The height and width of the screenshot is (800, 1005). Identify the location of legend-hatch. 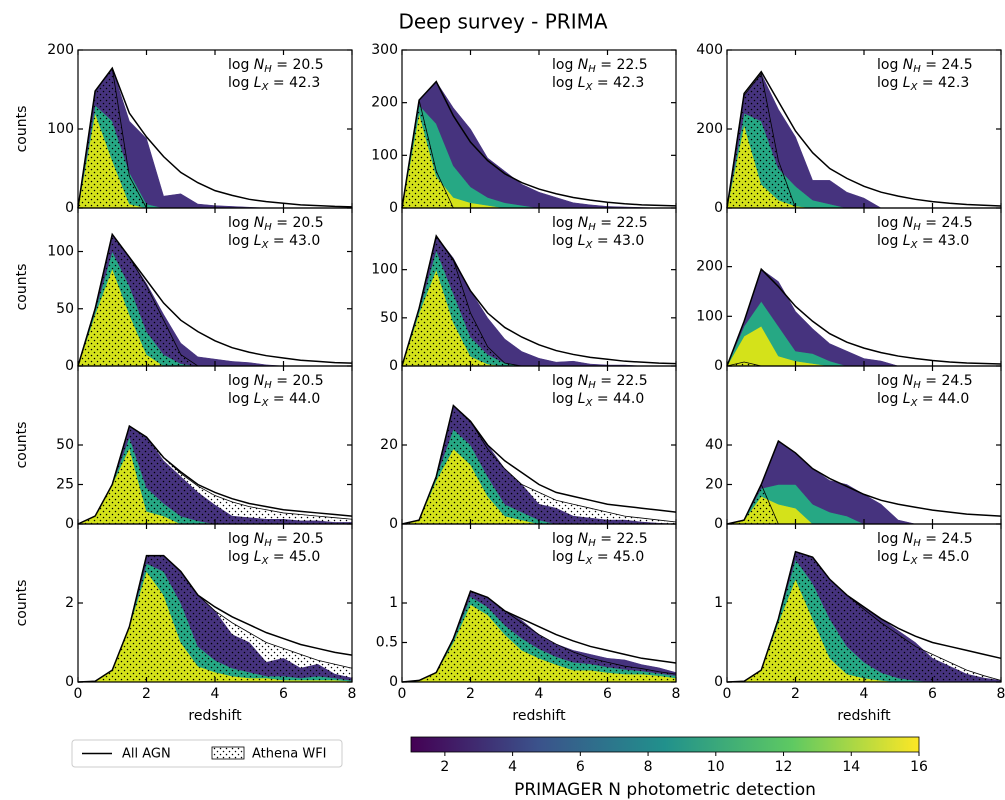
(228, 753).